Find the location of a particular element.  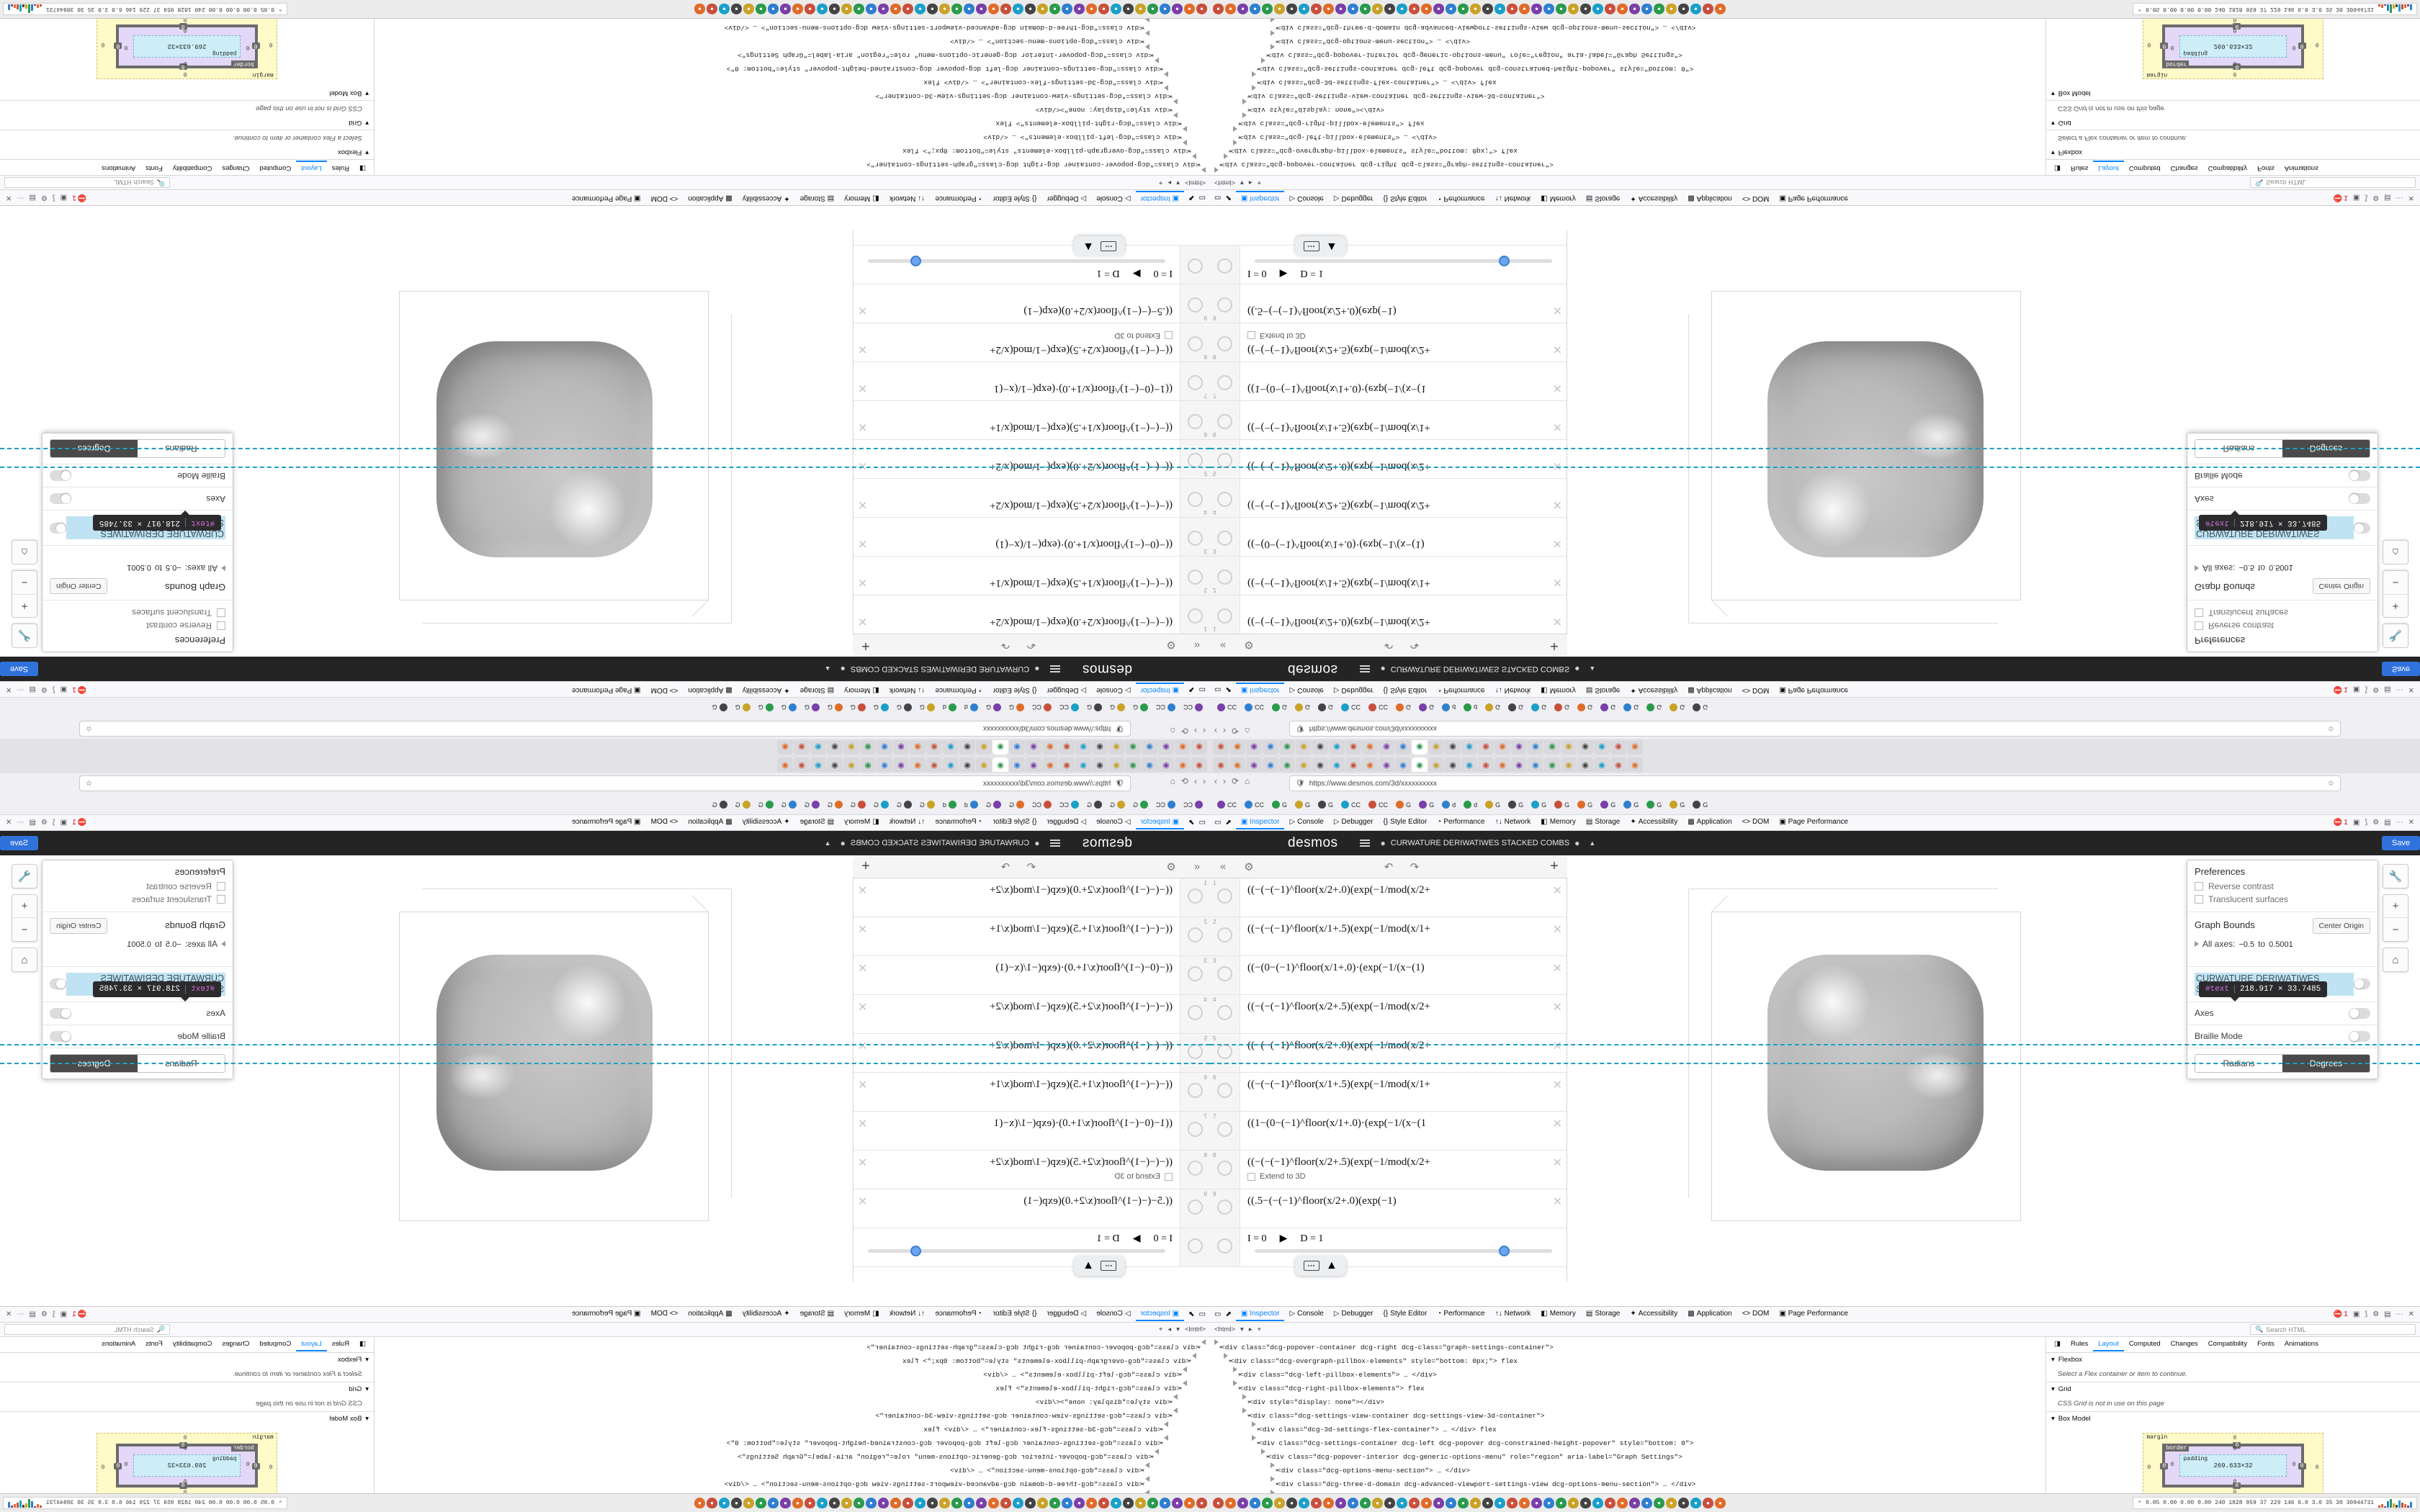

devtools-picker-group: ▭ ⬈ is located at coordinates (1223, 823).